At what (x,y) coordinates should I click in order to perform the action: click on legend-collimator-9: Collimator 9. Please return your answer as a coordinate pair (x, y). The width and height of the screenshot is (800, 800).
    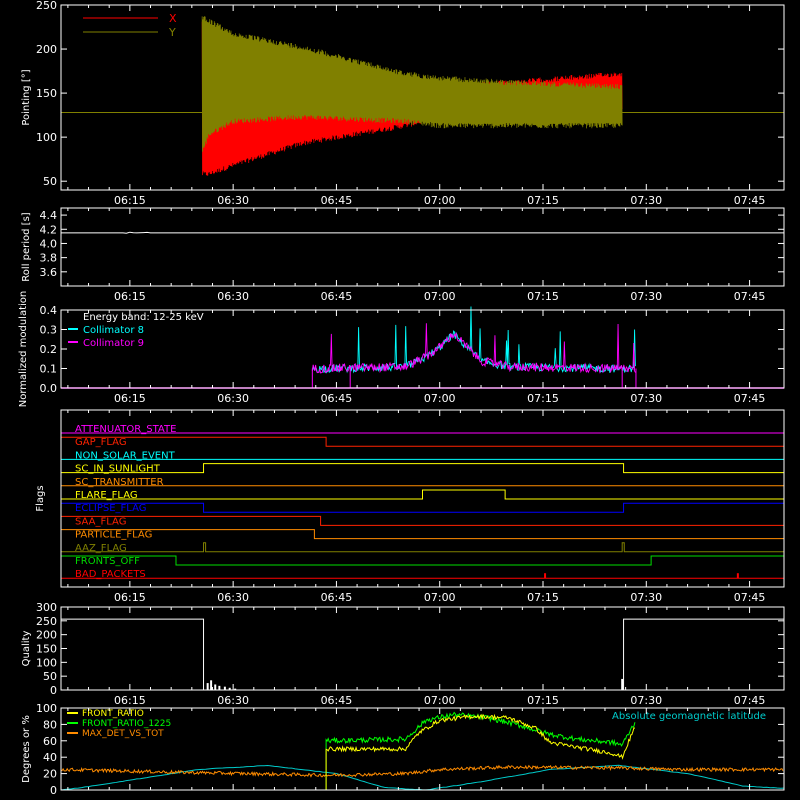
    Looking at the image, I should click on (113, 343).